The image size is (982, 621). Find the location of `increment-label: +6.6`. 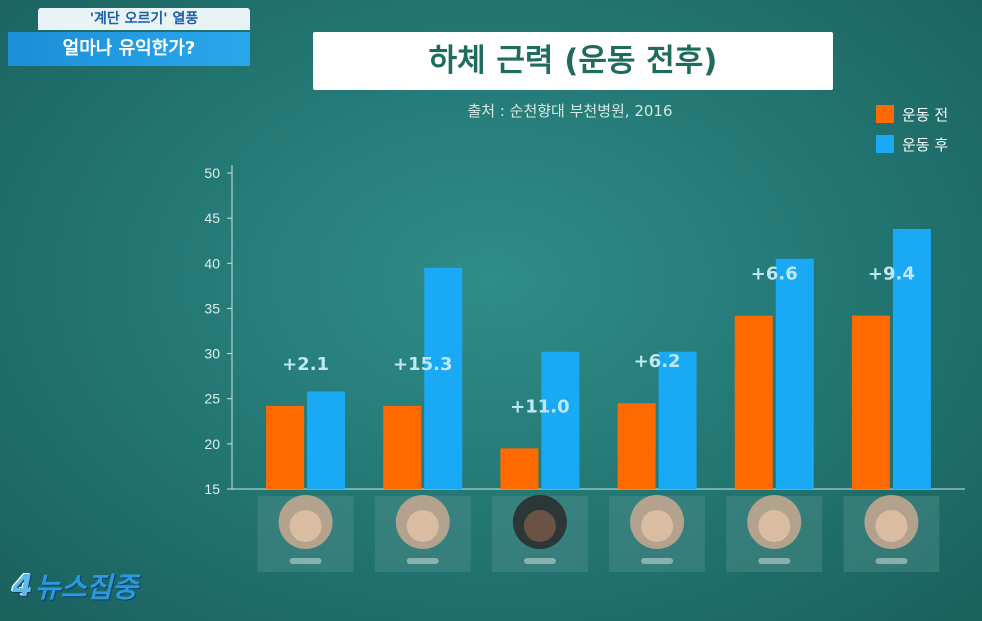

increment-label: +6.6 is located at coordinates (774, 274).